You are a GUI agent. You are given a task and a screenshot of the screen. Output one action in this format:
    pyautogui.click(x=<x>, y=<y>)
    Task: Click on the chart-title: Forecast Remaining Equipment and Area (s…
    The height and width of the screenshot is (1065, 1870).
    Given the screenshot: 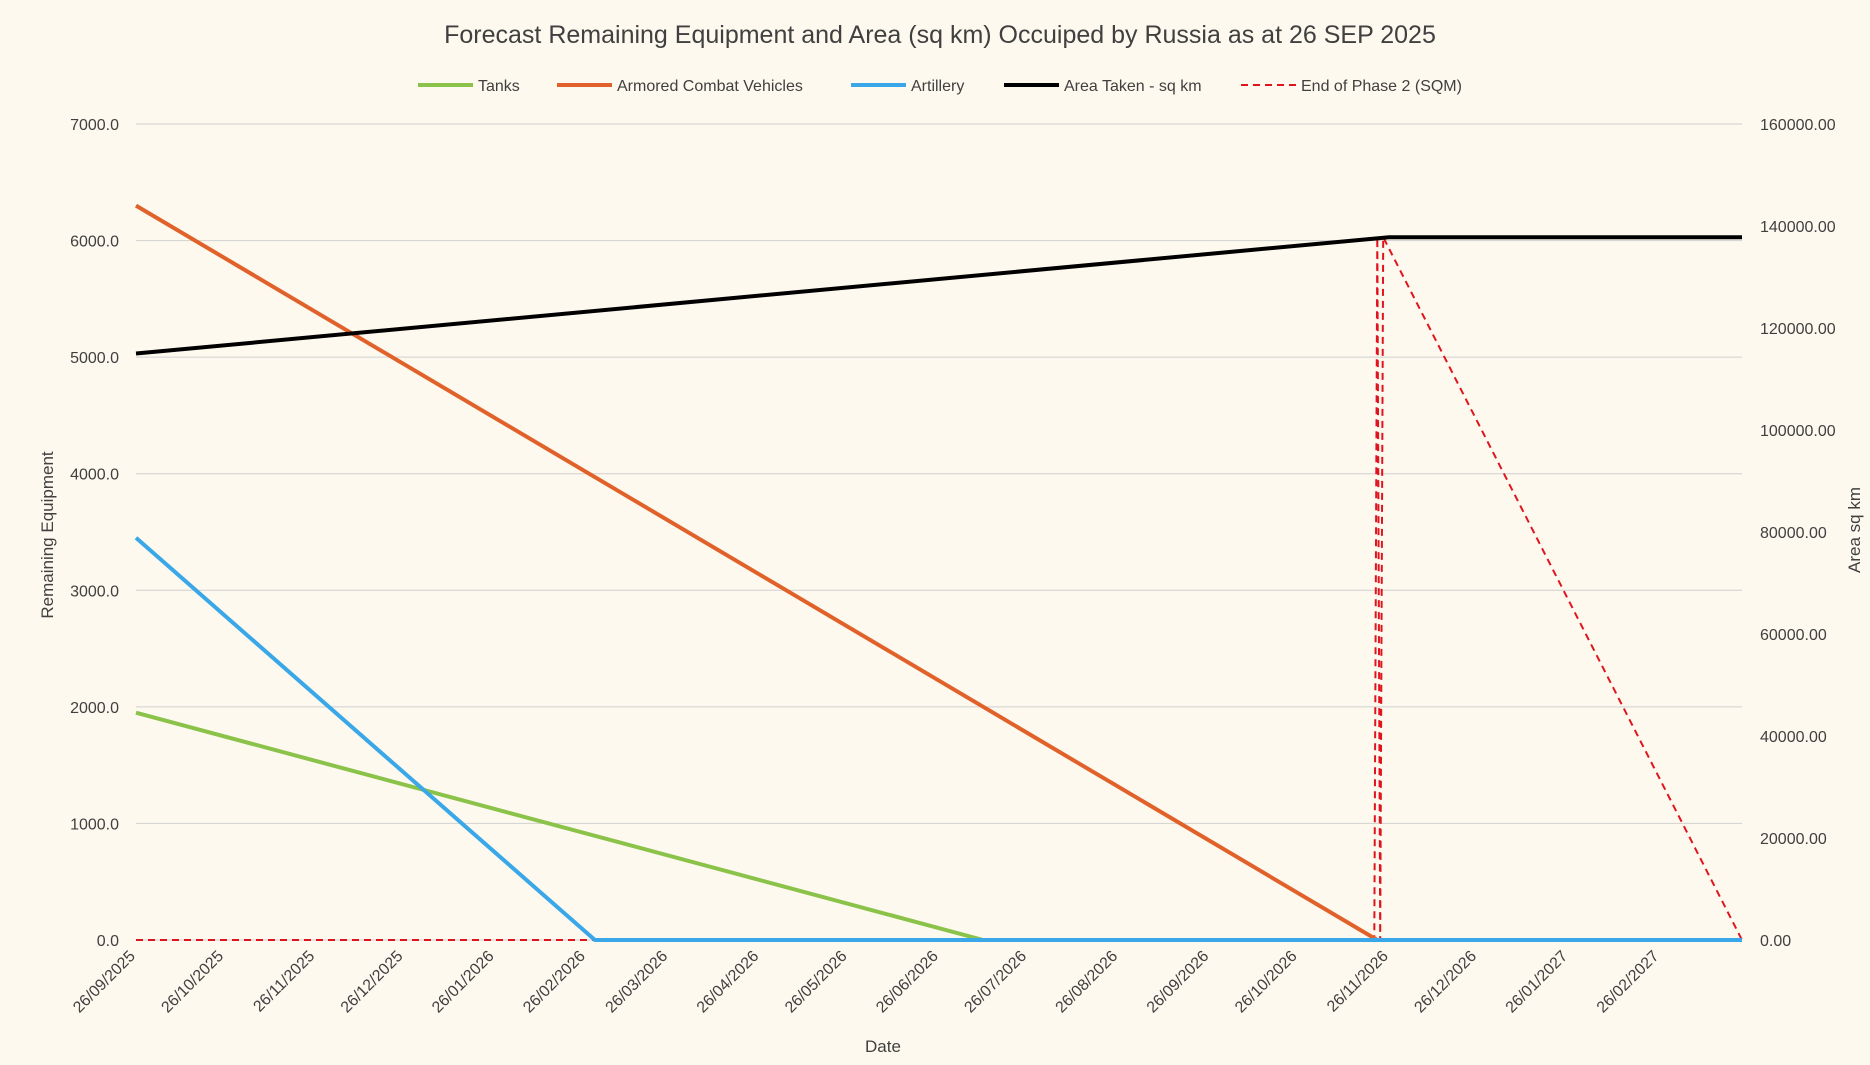 What is the action you would take?
    pyautogui.click(x=940, y=35)
    